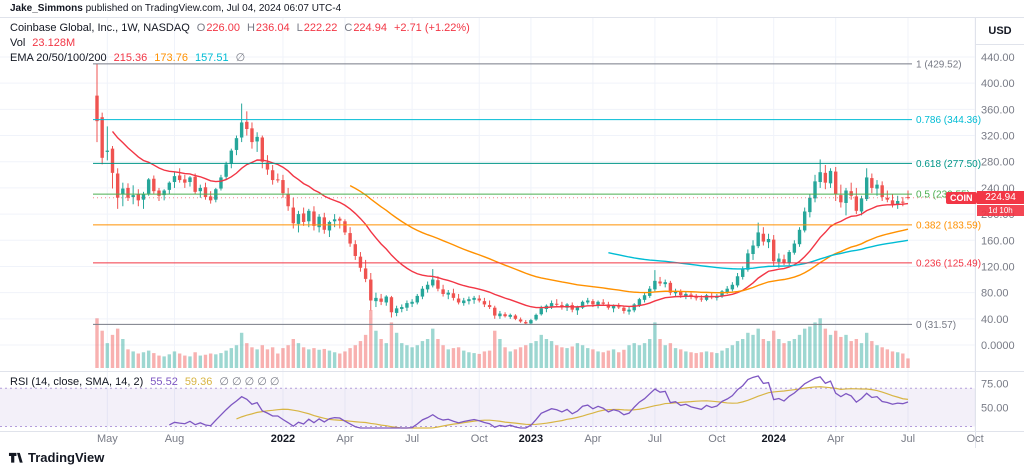 The image size is (1024, 473). I want to click on ema100-value: 157.51, so click(211, 58).